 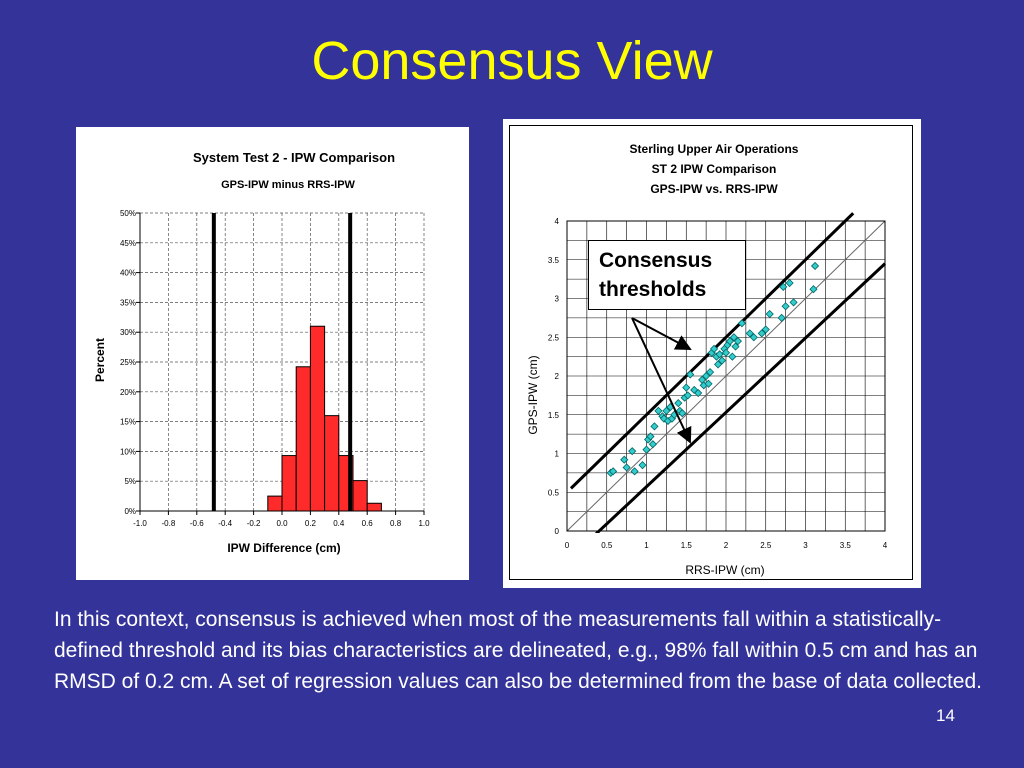 What do you see at coordinates (714, 149) in the screenshot?
I see `scatter-title: Sterling Upper Air Operations` at bounding box center [714, 149].